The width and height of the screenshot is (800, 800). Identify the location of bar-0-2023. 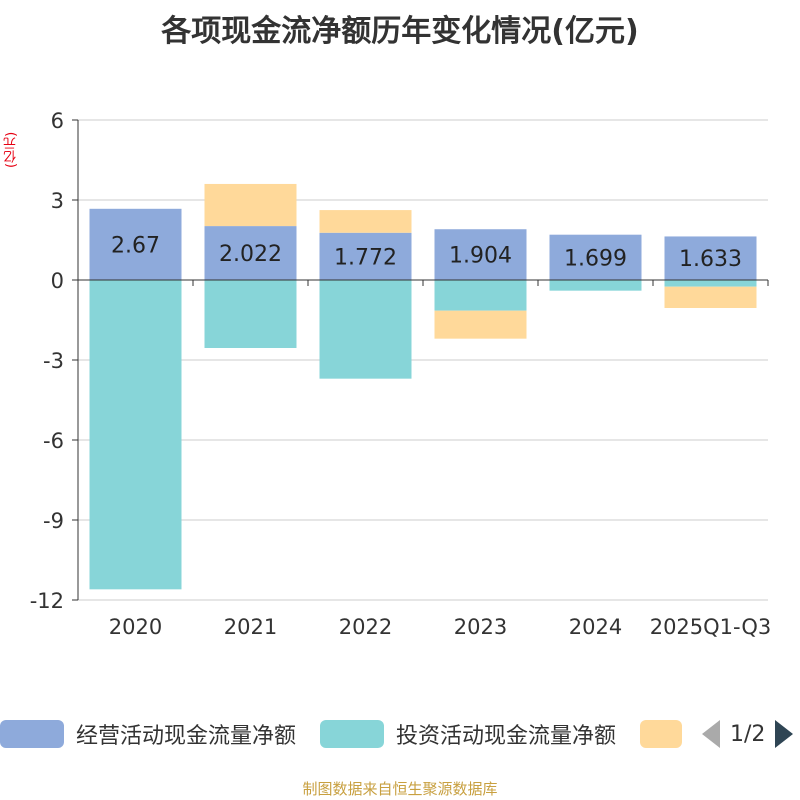
(480, 254).